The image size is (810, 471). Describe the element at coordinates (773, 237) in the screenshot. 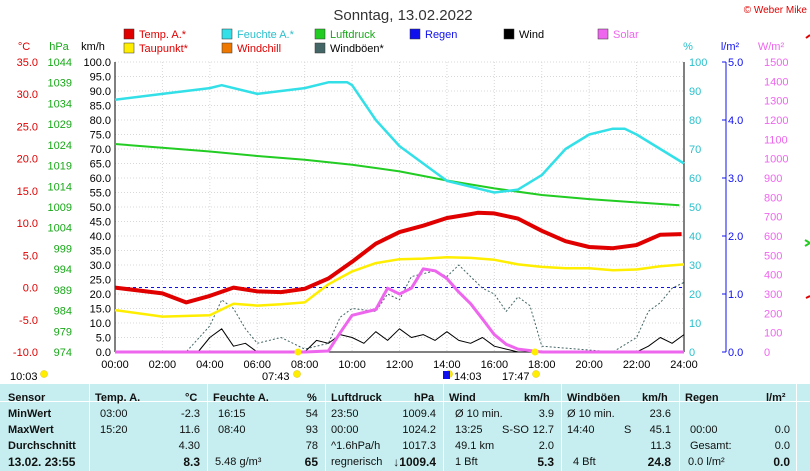

I see `solar-tick-label: 600` at that location.